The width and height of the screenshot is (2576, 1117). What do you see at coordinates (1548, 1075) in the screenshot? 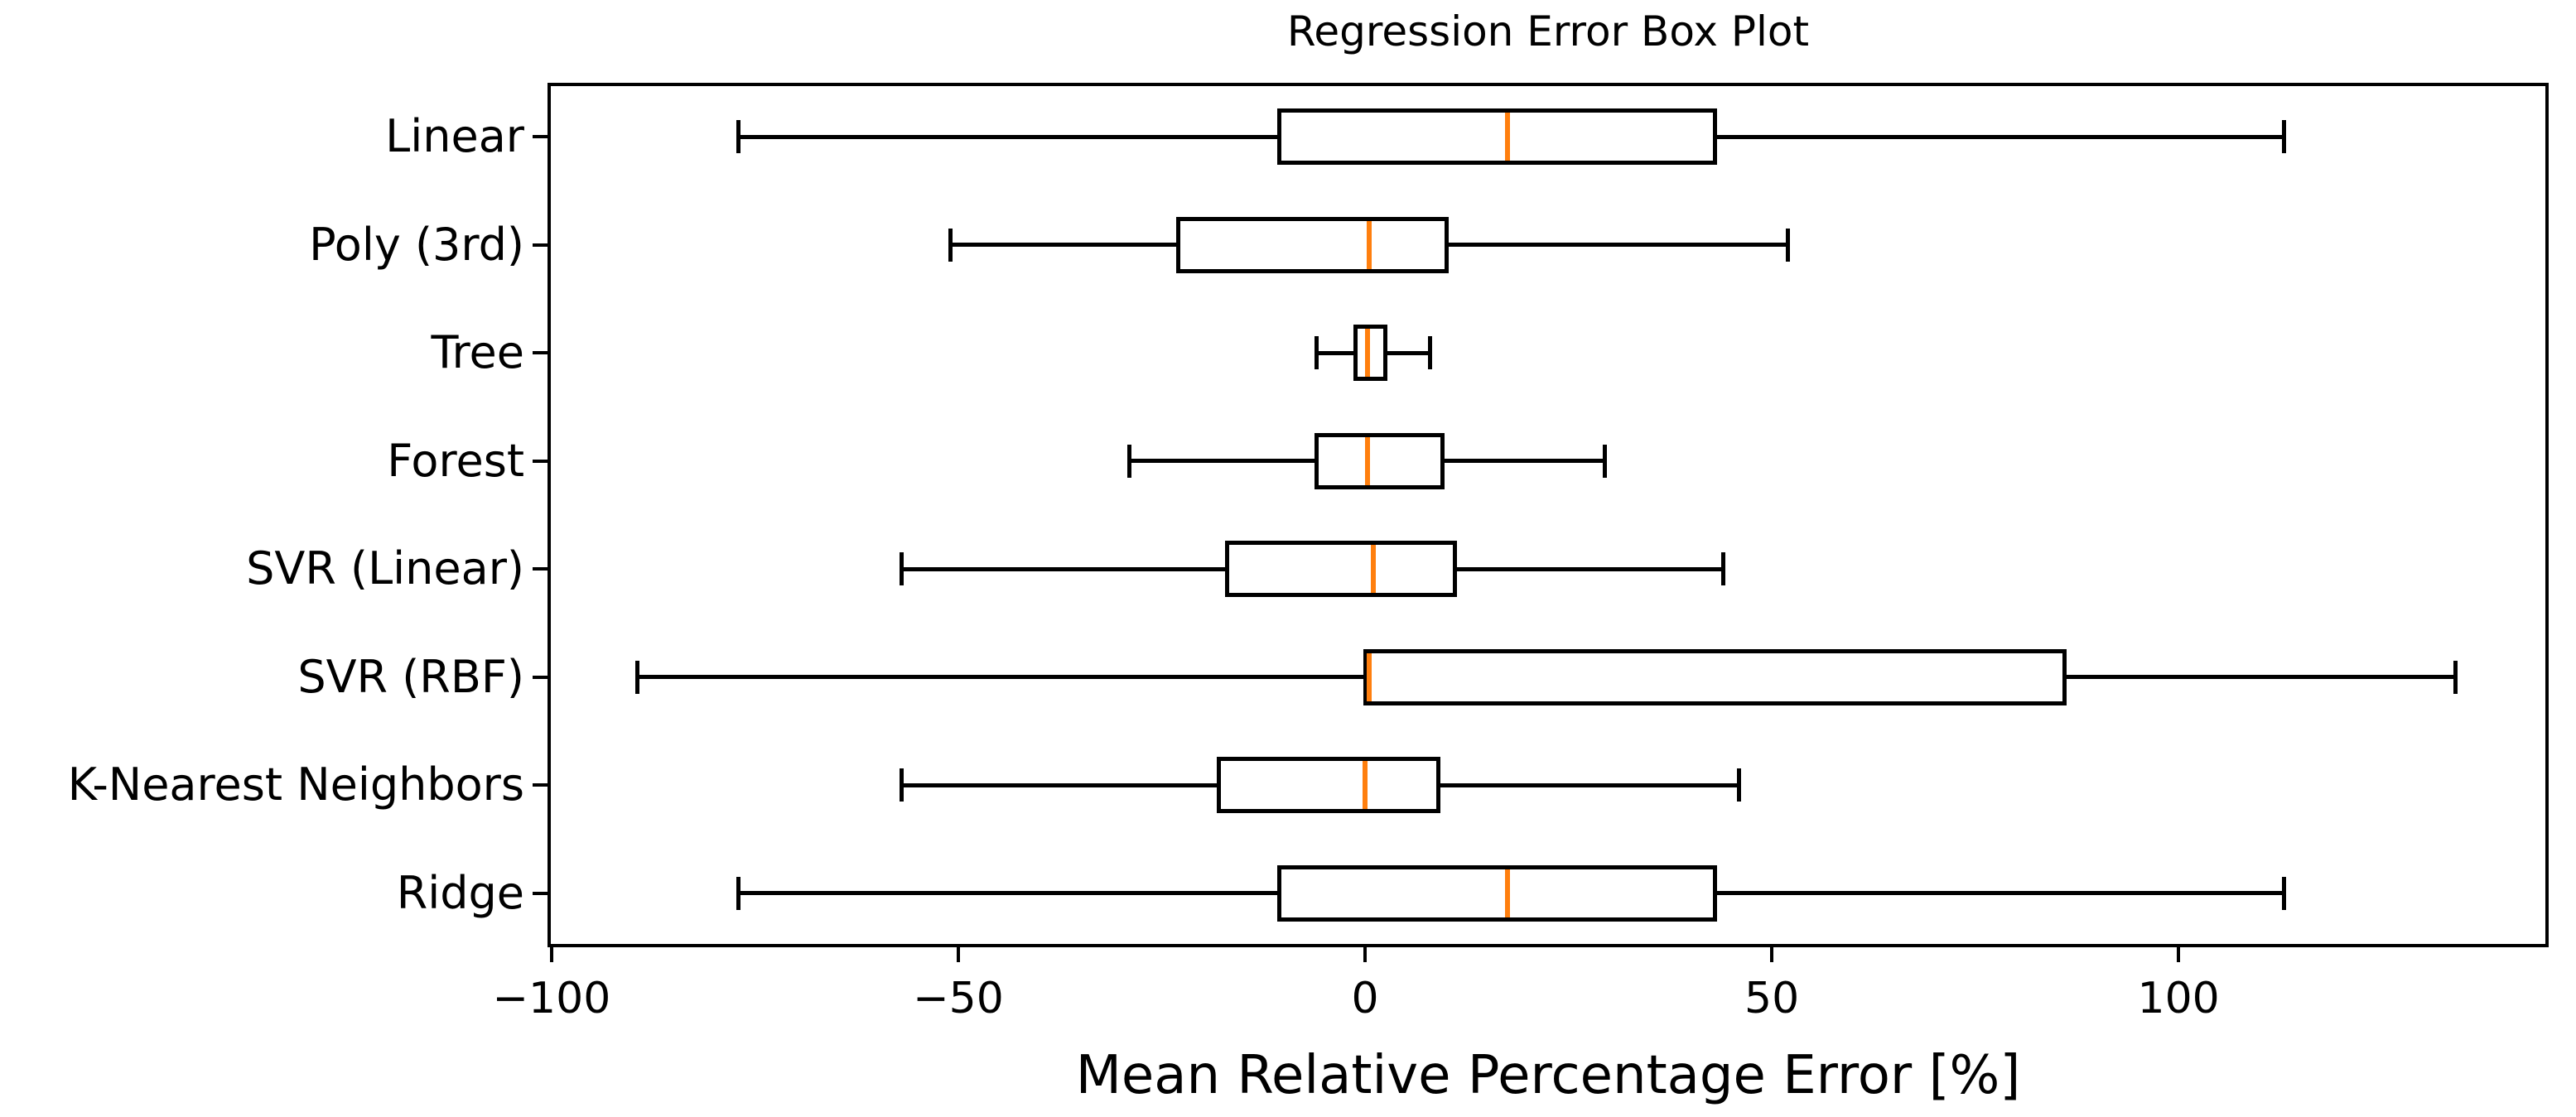
I see `x-axis-label: Mean Relative Percentage Error [%]` at bounding box center [1548, 1075].